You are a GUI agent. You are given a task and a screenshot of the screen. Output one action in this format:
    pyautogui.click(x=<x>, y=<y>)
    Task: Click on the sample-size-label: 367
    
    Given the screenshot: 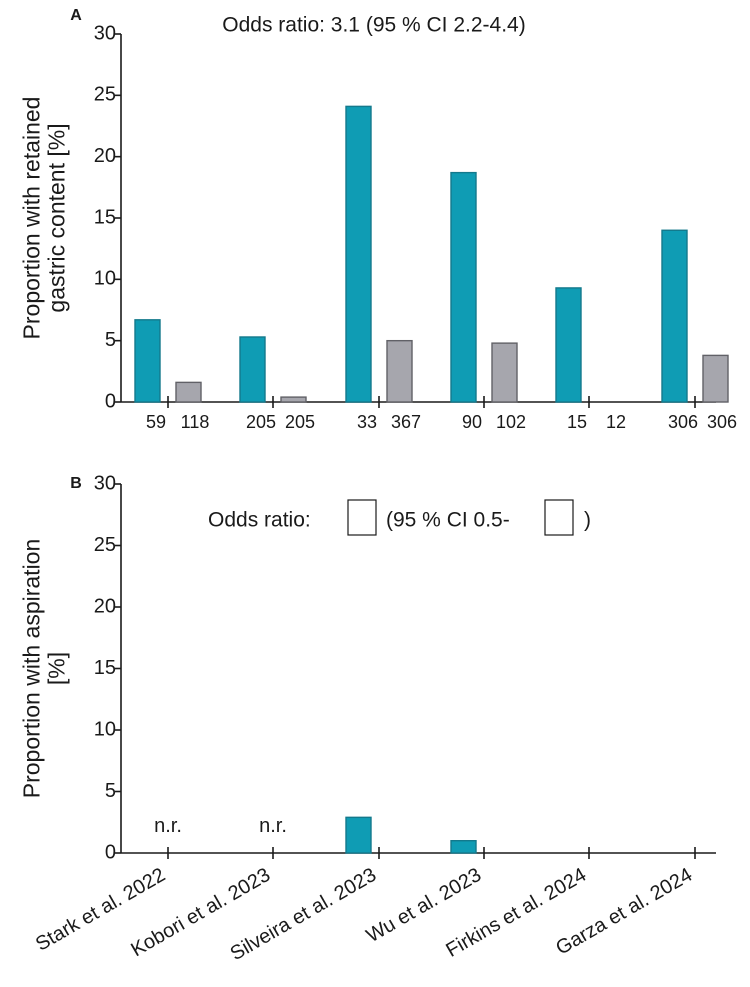 What is the action you would take?
    pyautogui.click(x=406, y=422)
    